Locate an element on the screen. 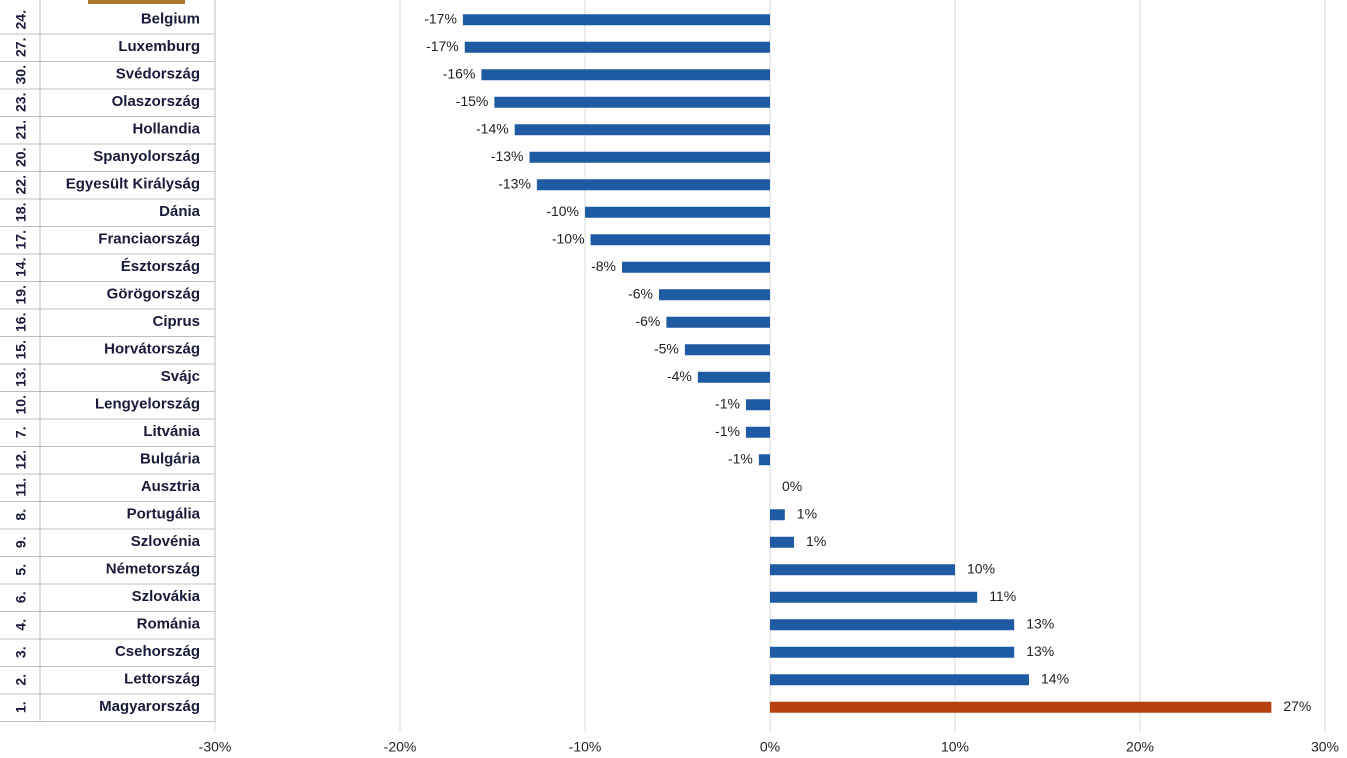 Image resolution: width=1347 pixels, height=758 pixels. x-tick-label: 0% is located at coordinates (770, 747).